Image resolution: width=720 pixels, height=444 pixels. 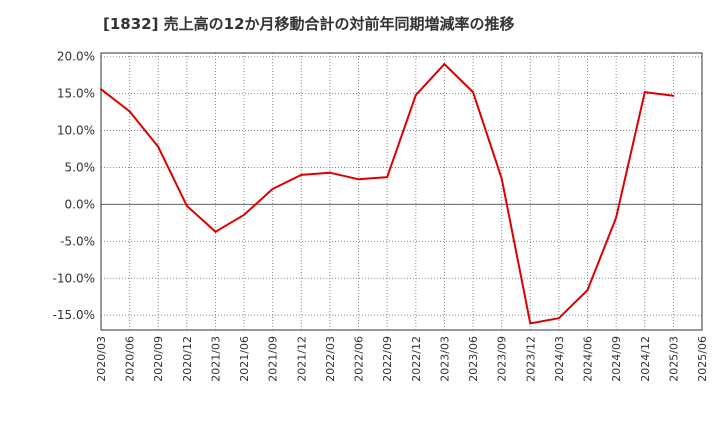 I want to click on x-tick-label: 2020/09, so click(x=158, y=359).